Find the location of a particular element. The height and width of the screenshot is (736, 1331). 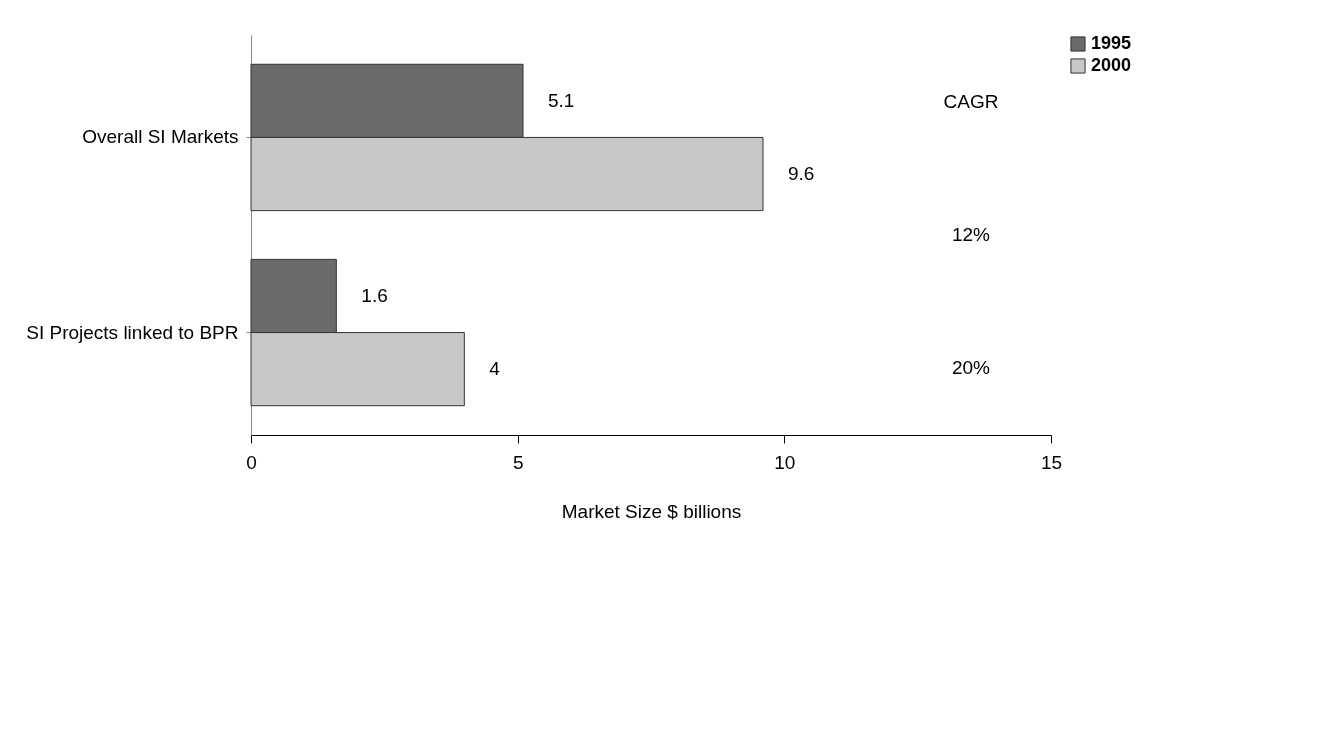

data-label: 9.6 is located at coordinates (801, 174).